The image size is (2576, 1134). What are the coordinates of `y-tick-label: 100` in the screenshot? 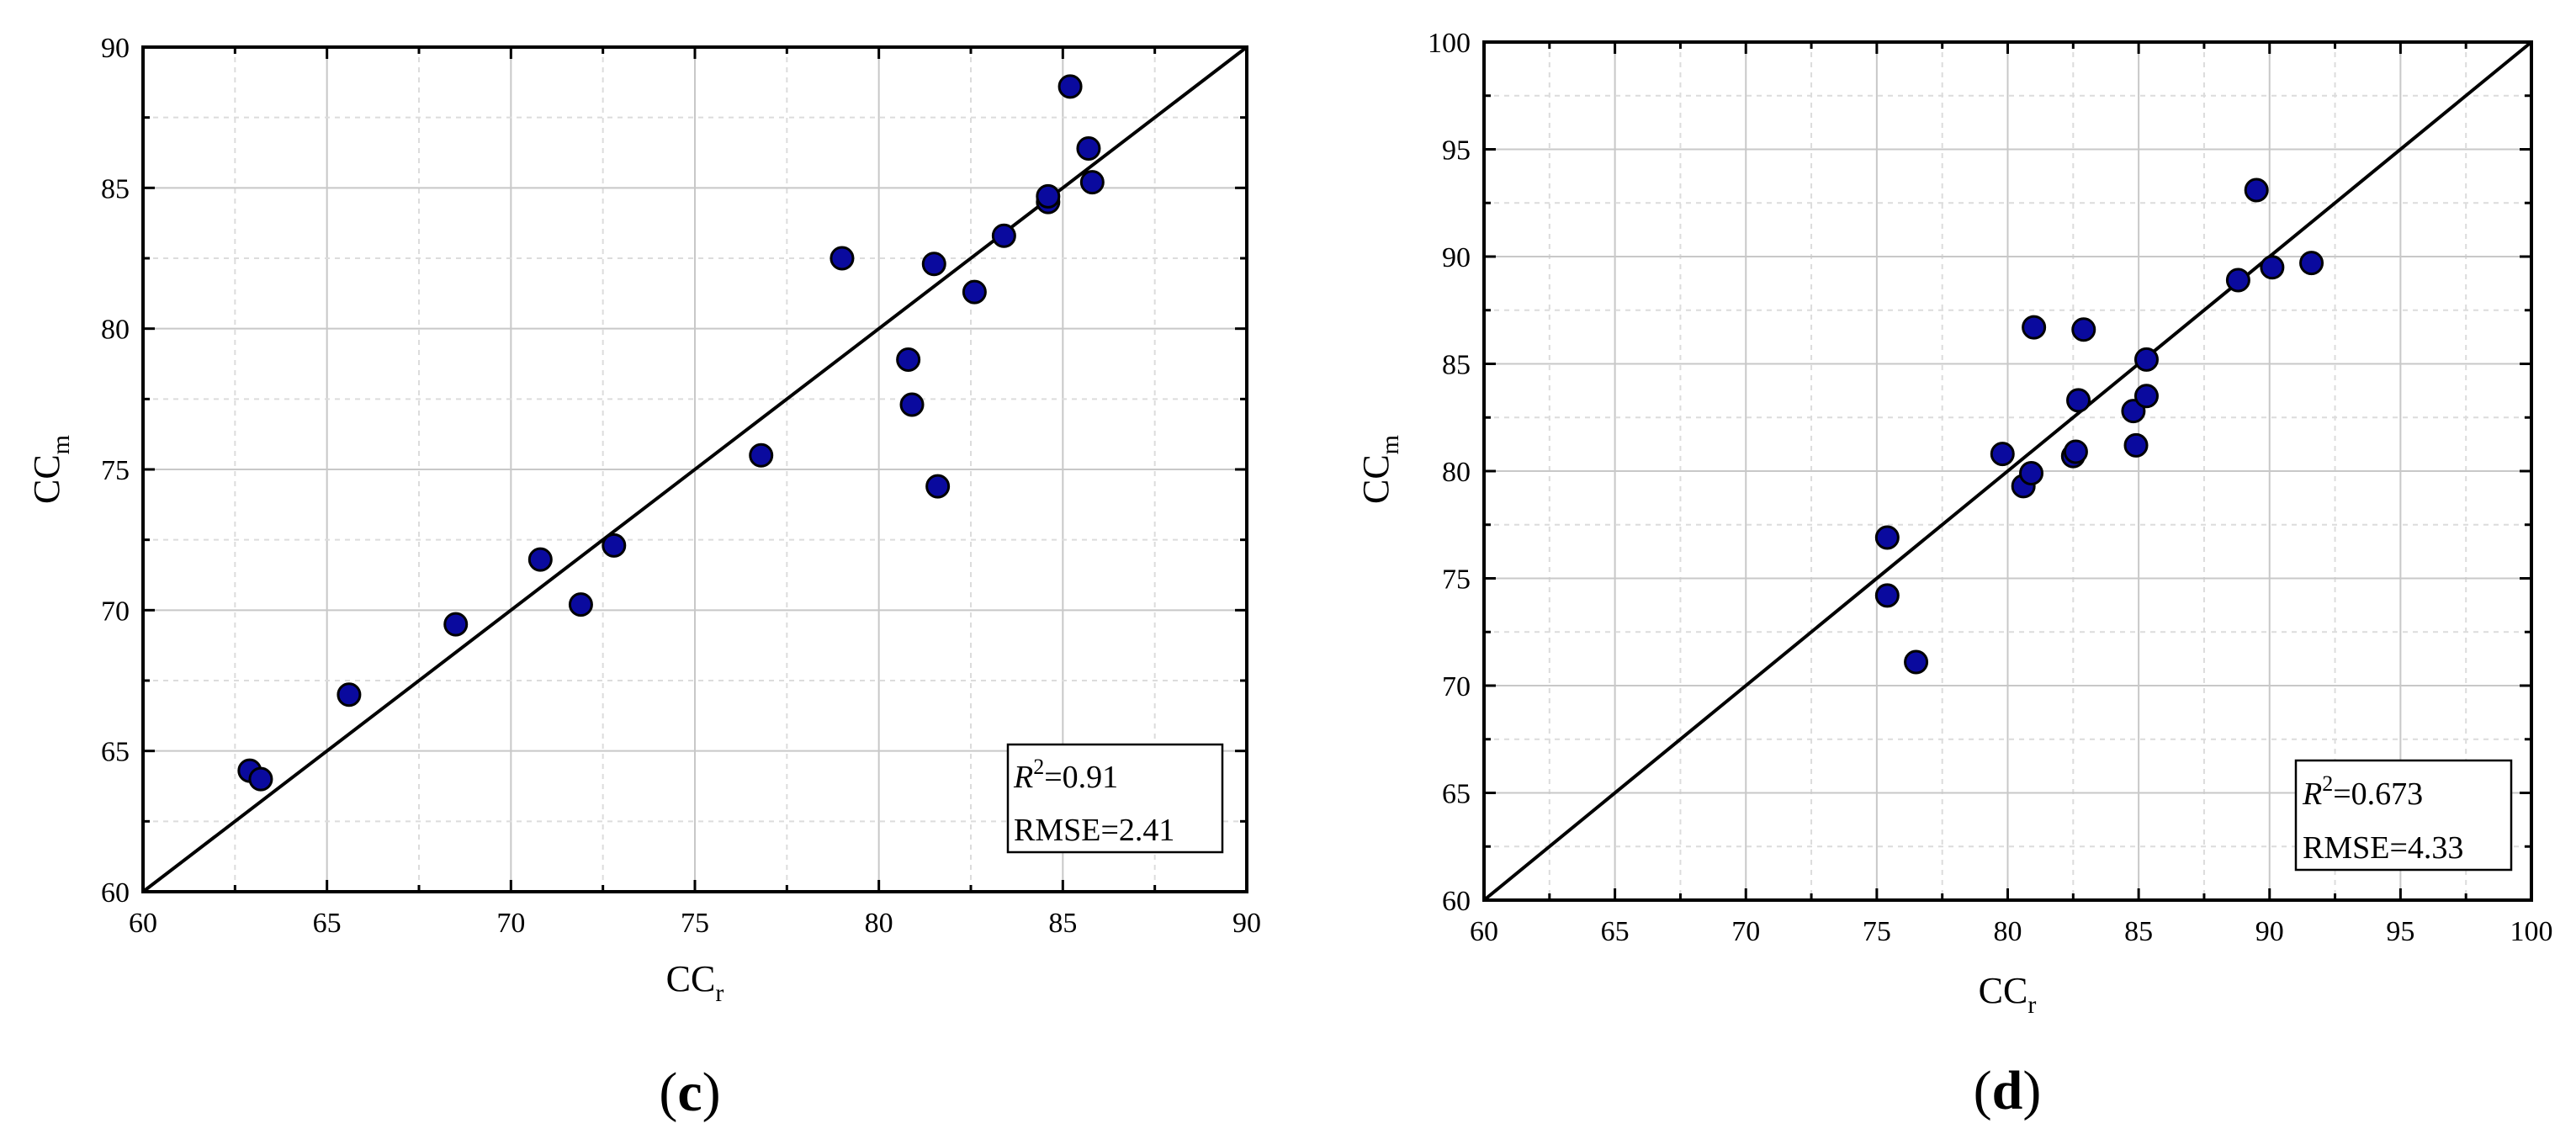 It's located at (1449, 43).